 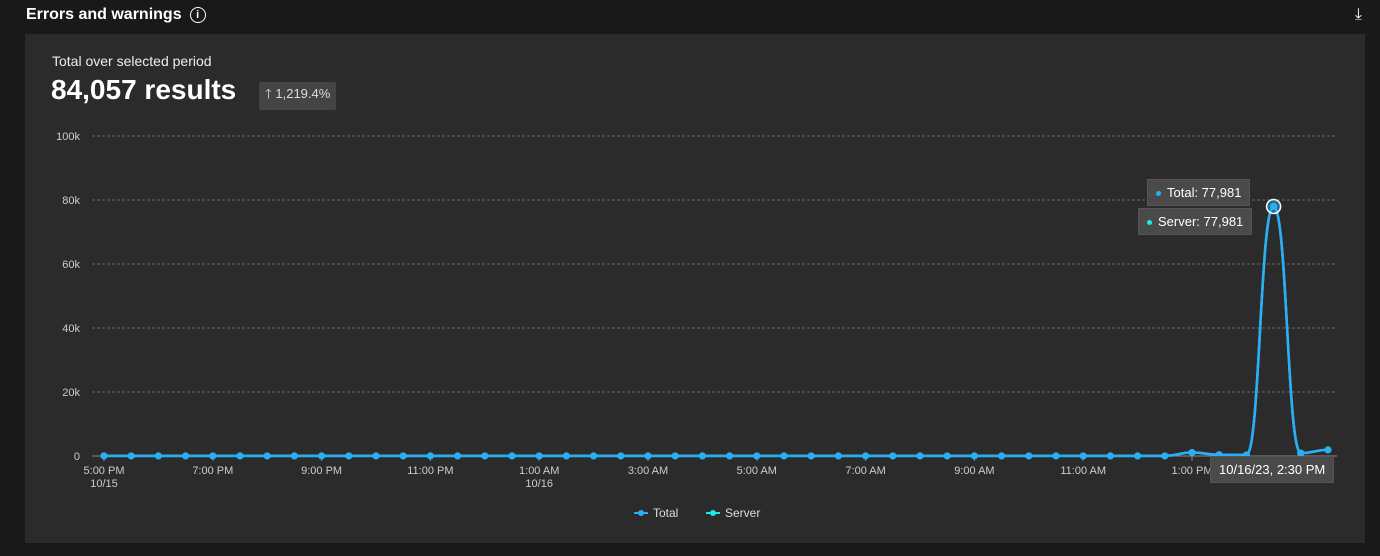 I want to click on x-tick-label: 7:00 AM, so click(x=865, y=471).